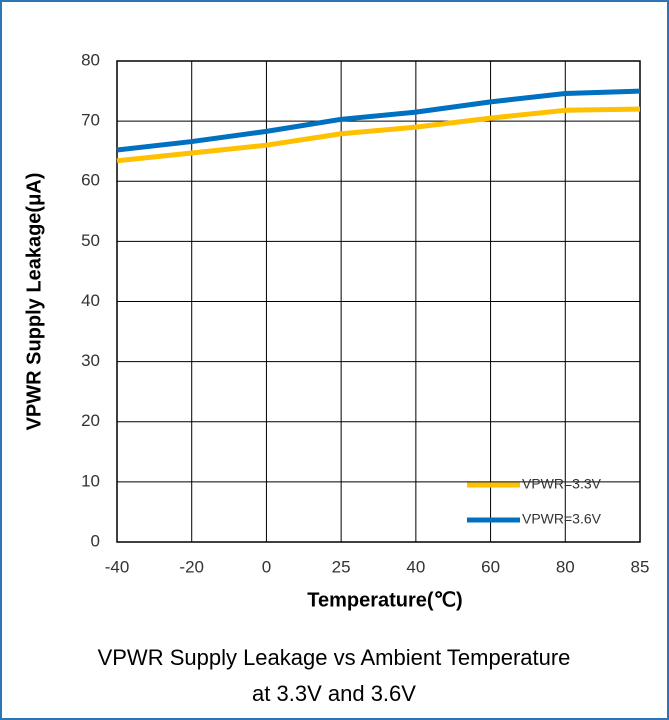 Image resolution: width=669 pixels, height=720 pixels. Describe the element at coordinates (565, 566) in the screenshot. I see `x-tick-label: 80` at that location.